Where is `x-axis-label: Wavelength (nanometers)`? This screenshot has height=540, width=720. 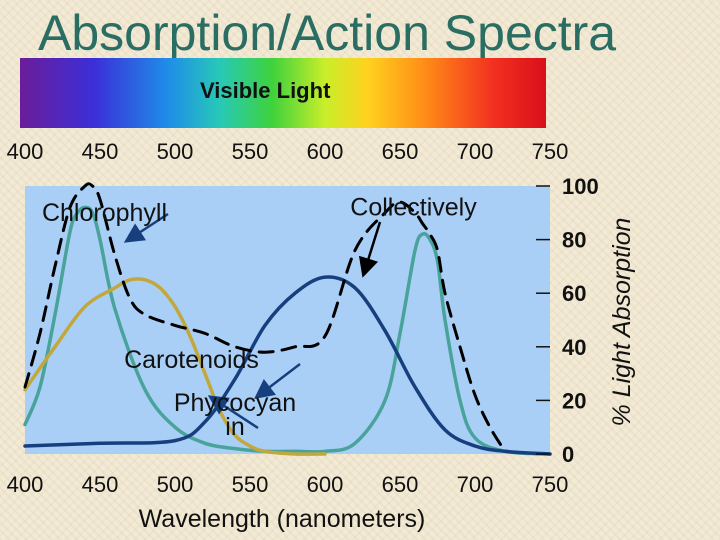
x-axis-label: Wavelength (nanometers) is located at coordinates (282, 519).